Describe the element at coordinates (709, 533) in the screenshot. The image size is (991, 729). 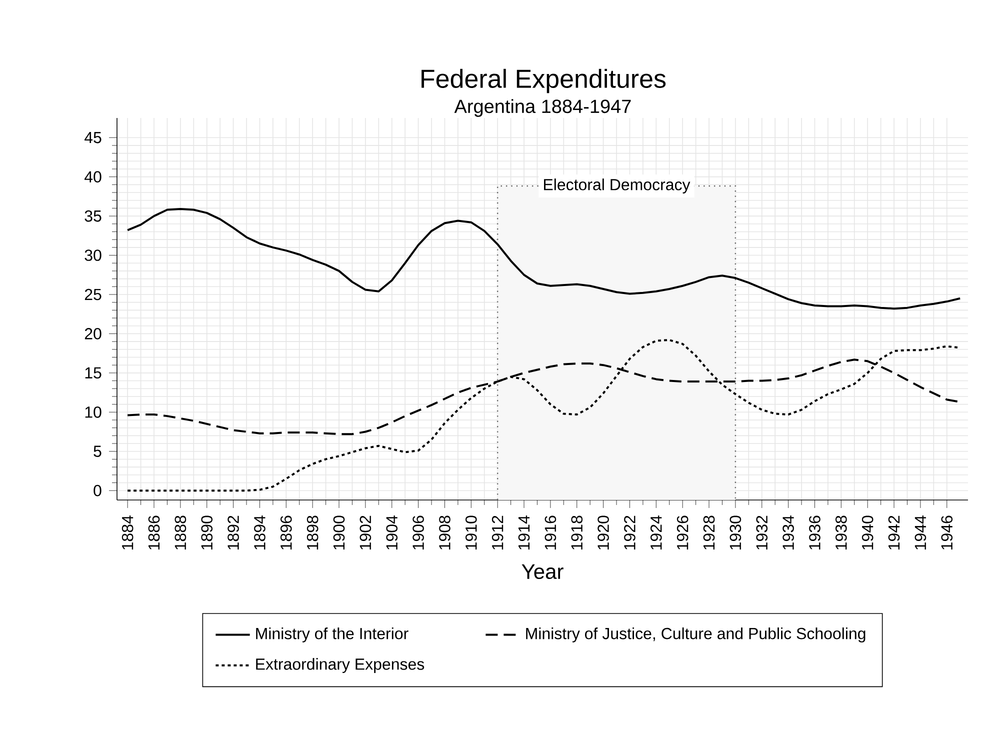
I see `x-tick-label: 1928` at that location.